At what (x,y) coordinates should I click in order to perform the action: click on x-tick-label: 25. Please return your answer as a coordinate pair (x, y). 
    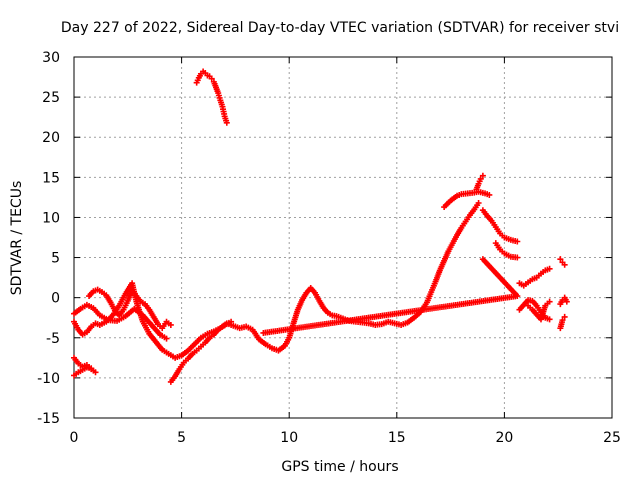
    Looking at the image, I should click on (612, 438).